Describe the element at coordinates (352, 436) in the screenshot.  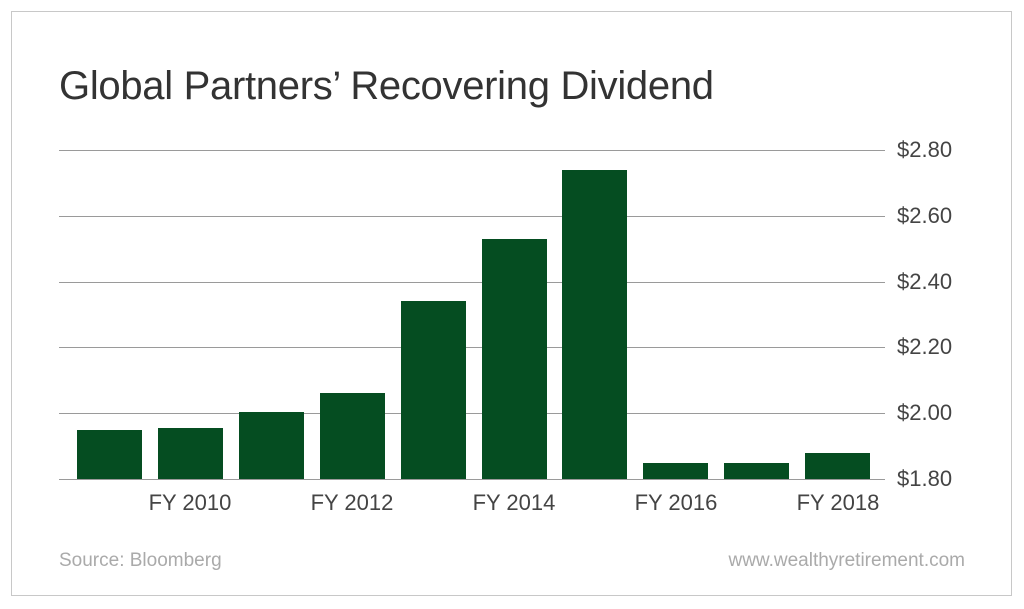
I see `bar-fy-2012` at that location.